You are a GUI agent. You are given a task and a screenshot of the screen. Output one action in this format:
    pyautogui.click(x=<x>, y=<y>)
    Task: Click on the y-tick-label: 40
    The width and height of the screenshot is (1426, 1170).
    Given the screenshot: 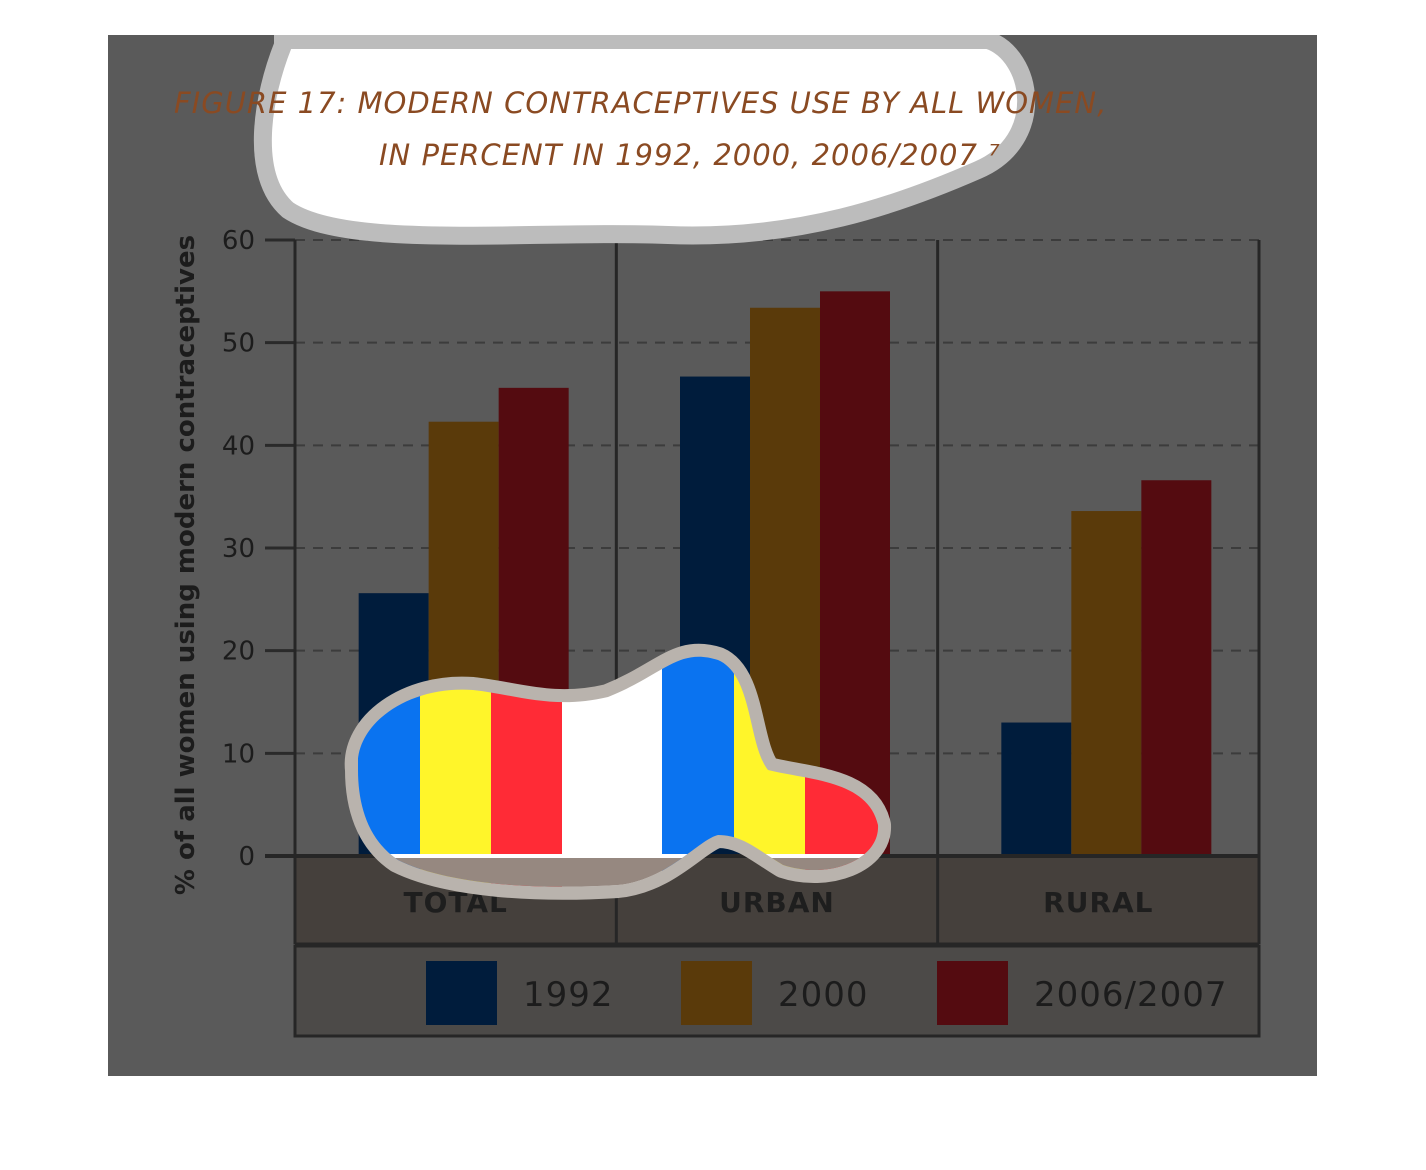 What is the action you would take?
    pyautogui.click(x=238, y=446)
    